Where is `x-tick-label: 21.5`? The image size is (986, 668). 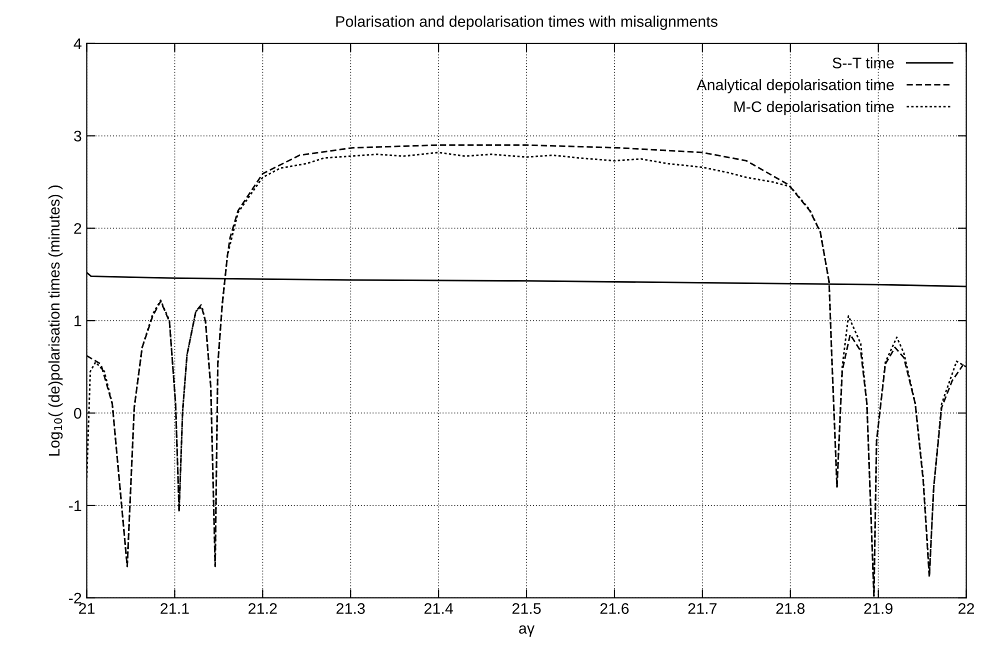 x-tick-label: 21.5 is located at coordinates (526, 608).